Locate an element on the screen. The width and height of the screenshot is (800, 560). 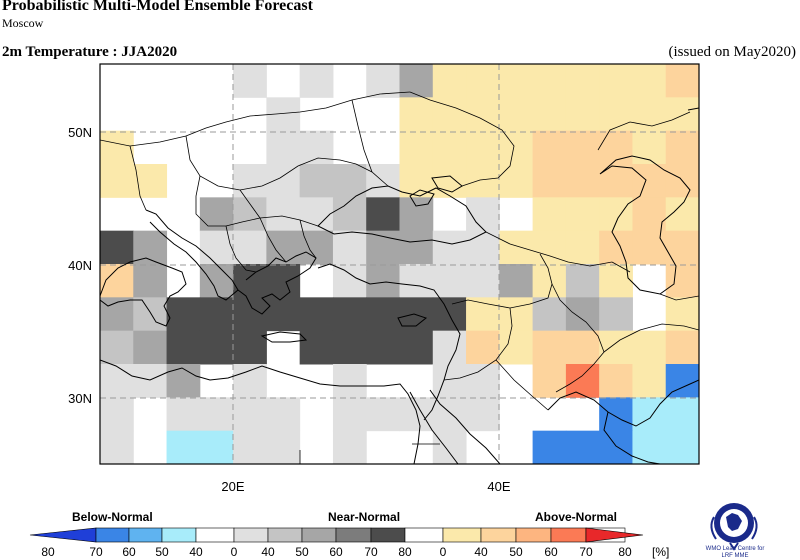
coastline-italy is located at coordinates (143, 292).